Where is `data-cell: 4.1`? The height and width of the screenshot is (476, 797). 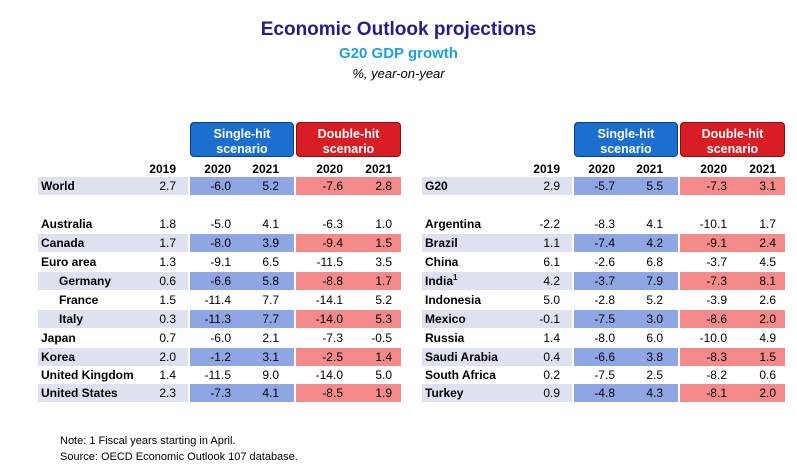 data-cell: 4.1 is located at coordinates (654, 224).